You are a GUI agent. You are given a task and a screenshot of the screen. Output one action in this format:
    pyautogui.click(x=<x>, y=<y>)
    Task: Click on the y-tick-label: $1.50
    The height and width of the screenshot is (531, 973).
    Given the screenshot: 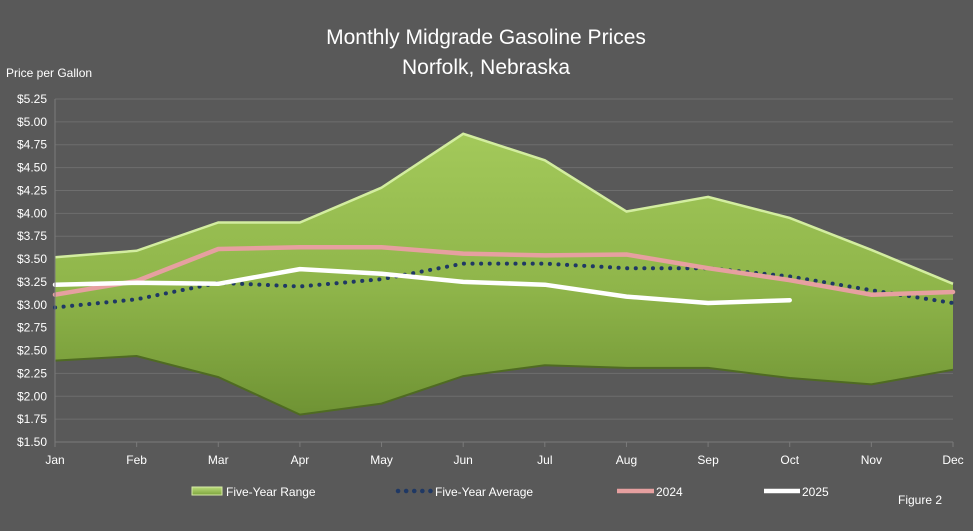 What is the action you would take?
    pyautogui.click(x=32, y=442)
    